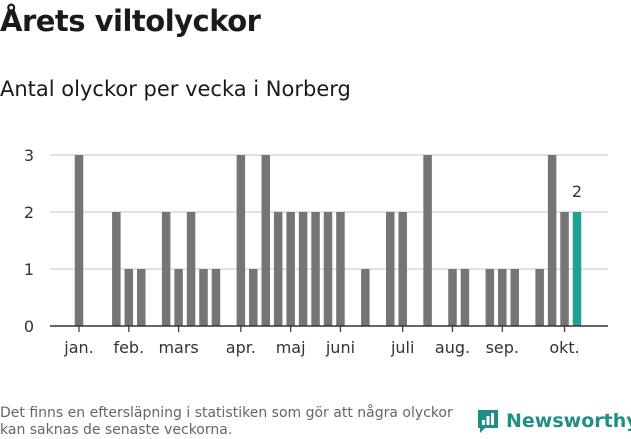 The image size is (631, 439). Describe the element at coordinates (488, 421) in the screenshot. I see `newsworthy-logo-icon` at that location.